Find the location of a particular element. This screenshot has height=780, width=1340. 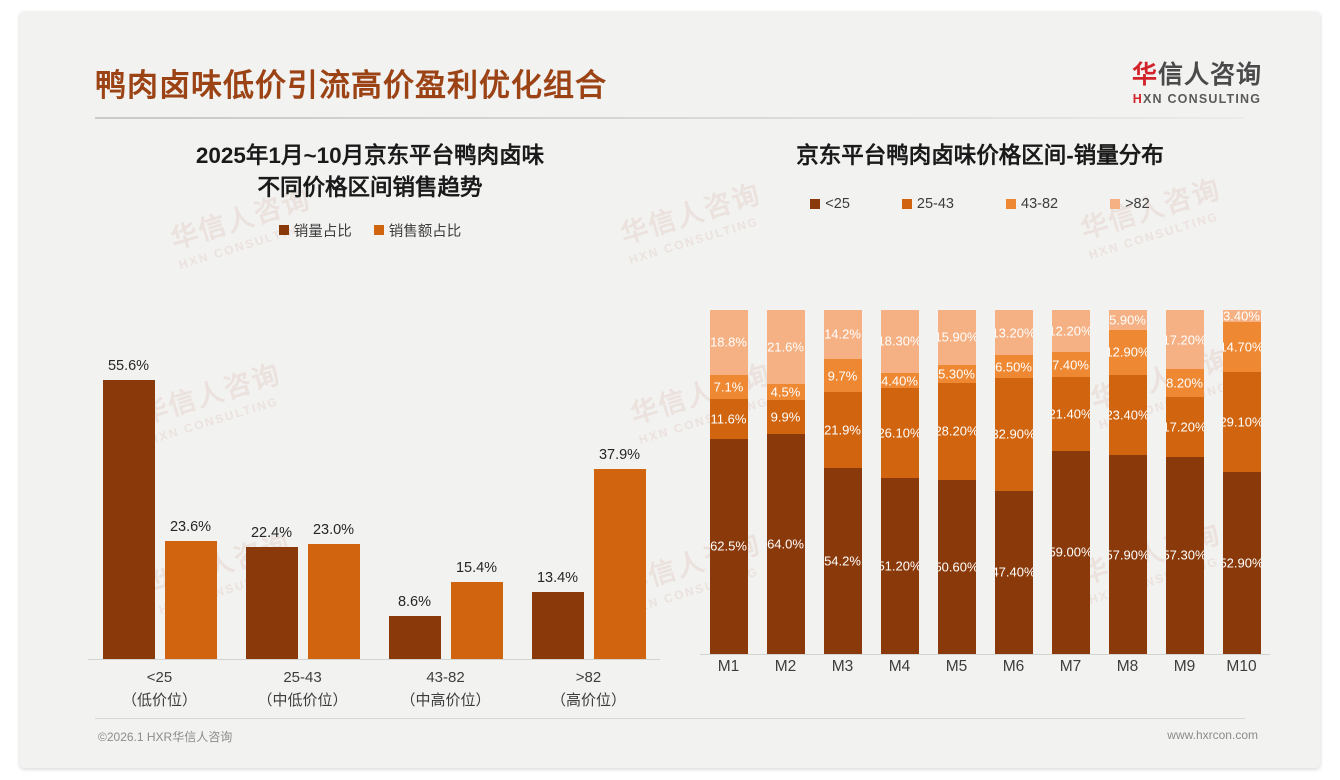

stack-segment-<25: 54.2% is located at coordinates (842, 560).